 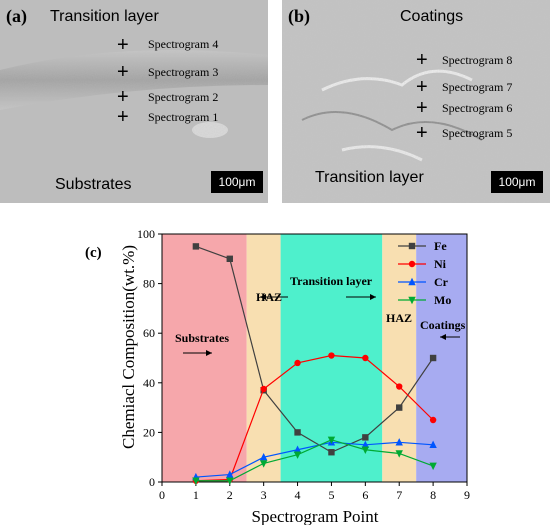 I want to click on x-tick-label: 2, so click(x=230, y=495).